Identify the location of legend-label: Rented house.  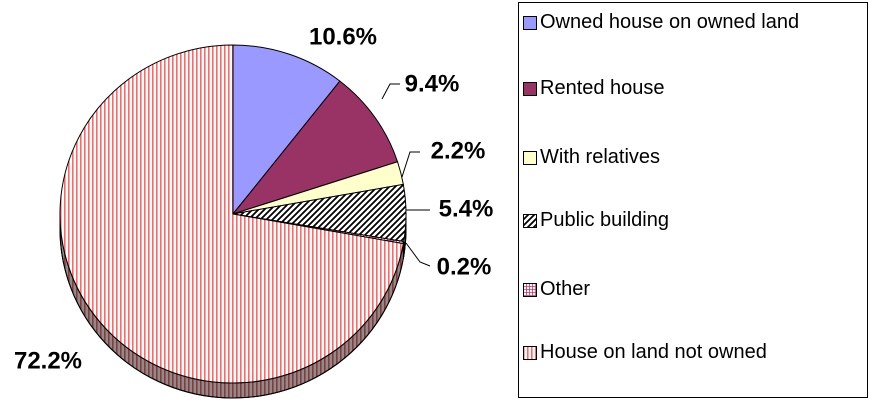
(602, 88).